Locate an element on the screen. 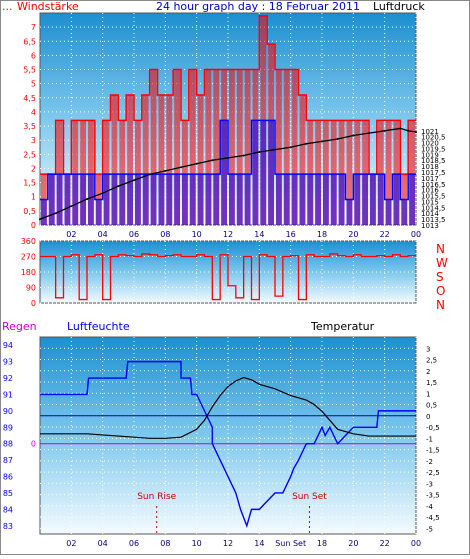 The height and width of the screenshot is (559, 470). time-tick-label: 06 is located at coordinates (134, 543).